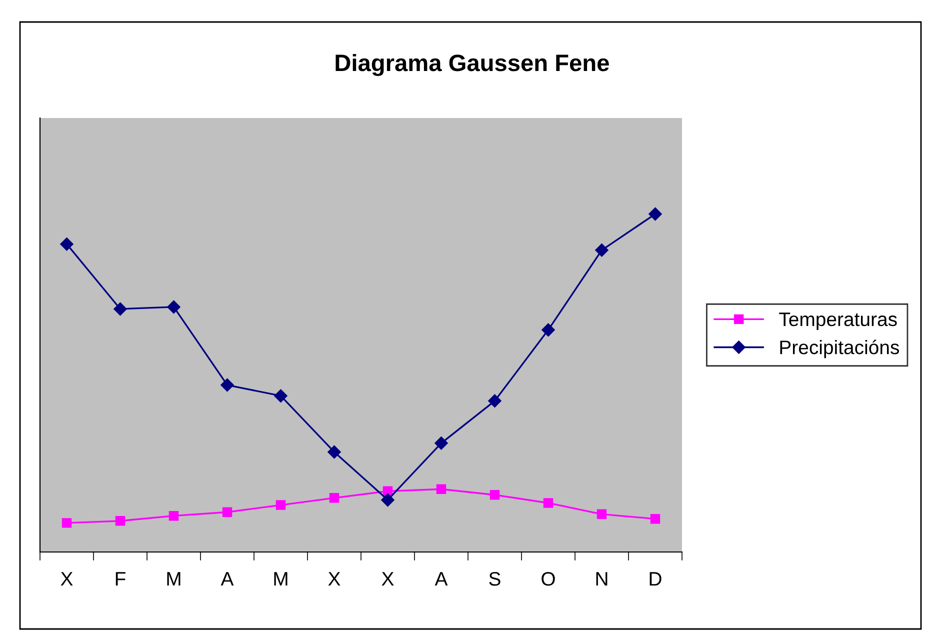 Image resolution: width=929 pixels, height=637 pixels. Describe the element at coordinates (494, 579) in the screenshot. I see `x-tick-label: S` at that location.